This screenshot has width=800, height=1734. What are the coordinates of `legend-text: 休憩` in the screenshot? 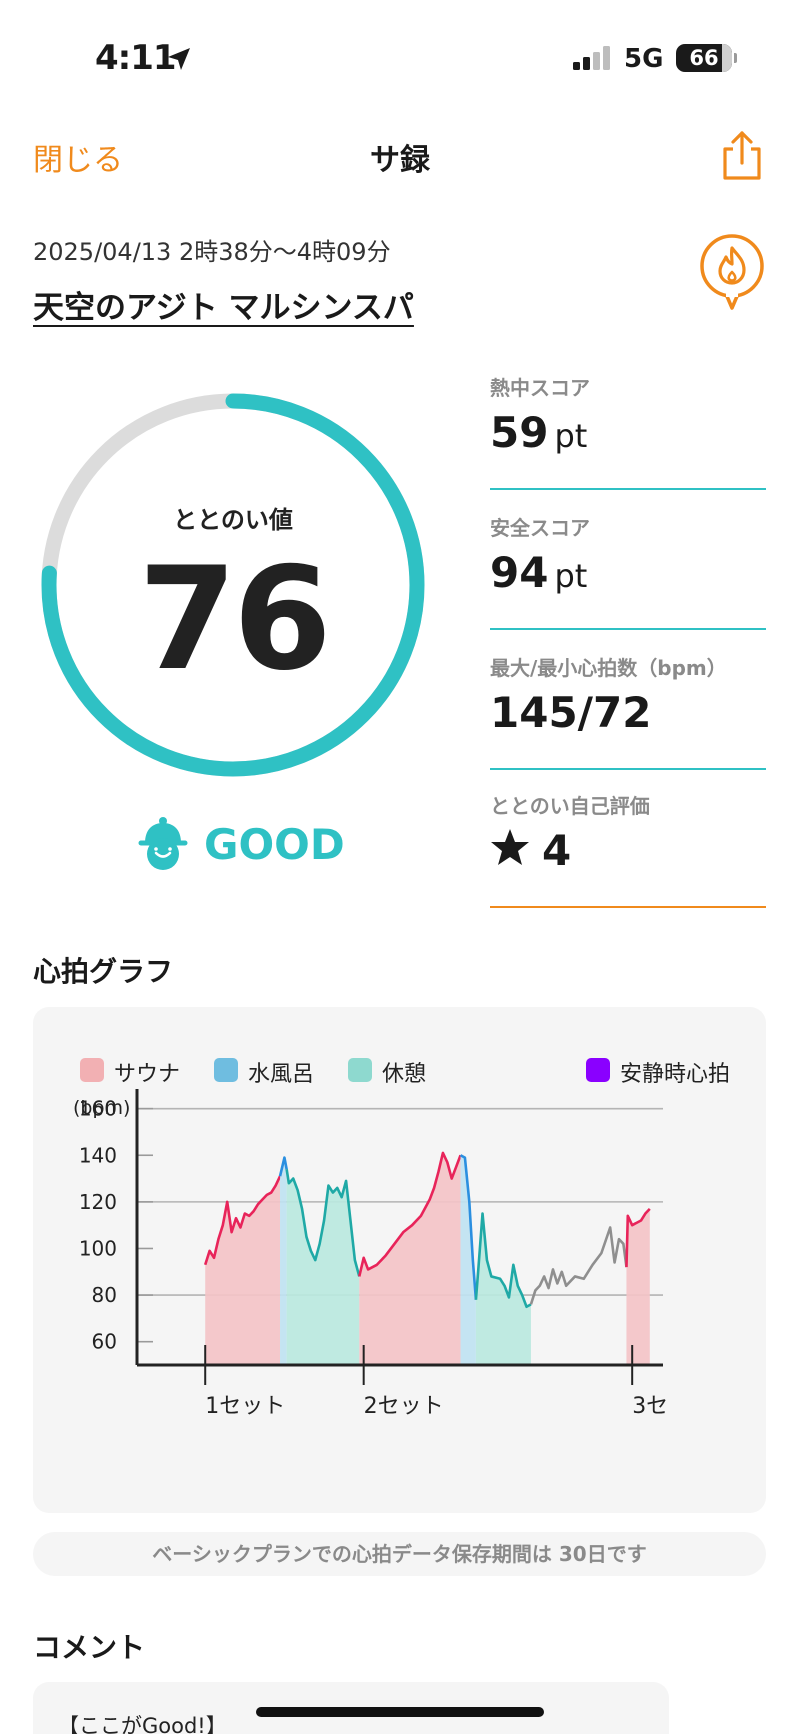 It's located at (404, 1074).